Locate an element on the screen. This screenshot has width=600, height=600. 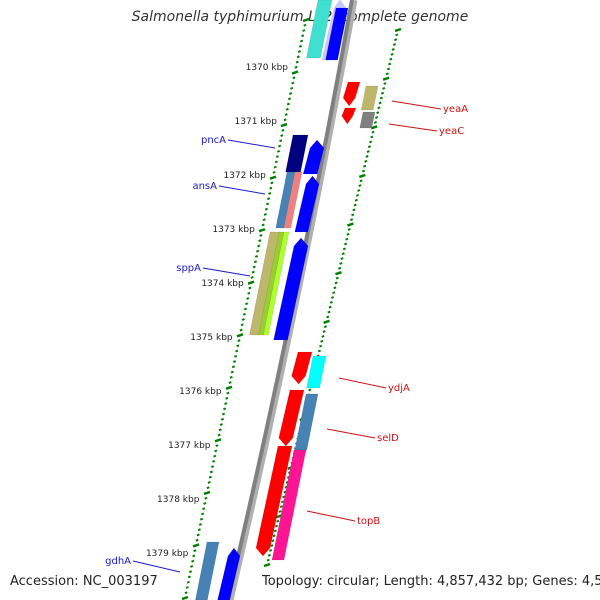
gene-label: ansA is located at coordinates (204, 186).